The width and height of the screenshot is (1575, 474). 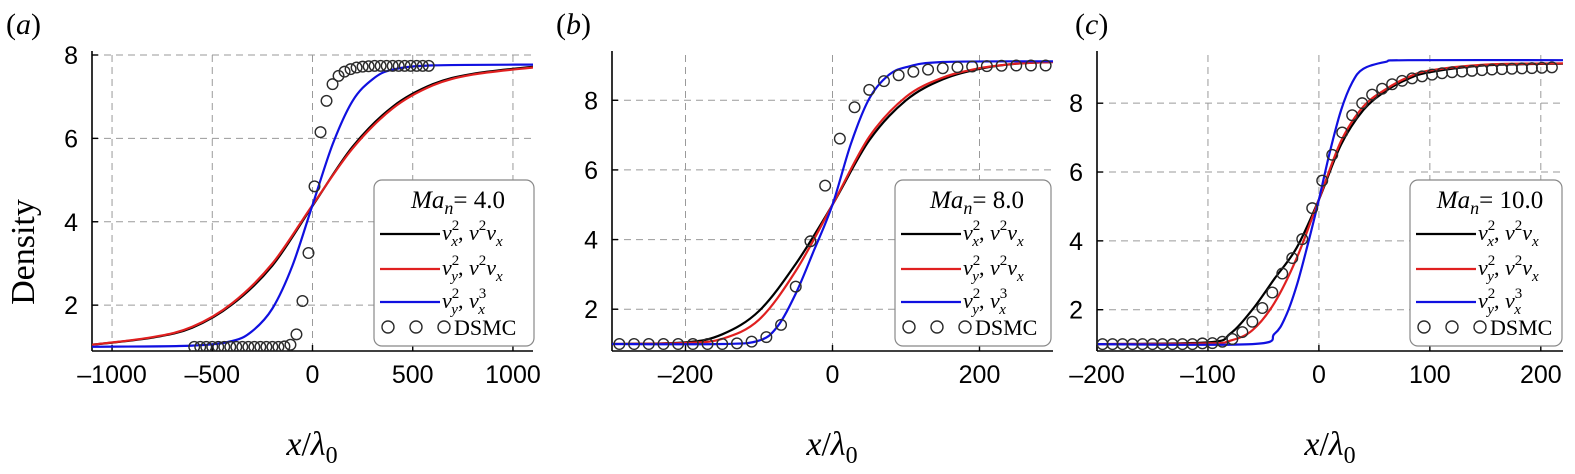 What do you see at coordinates (457, 202) in the screenshot?
I see `legend-title: Man= 4.0` at bounding box center [457, 202].